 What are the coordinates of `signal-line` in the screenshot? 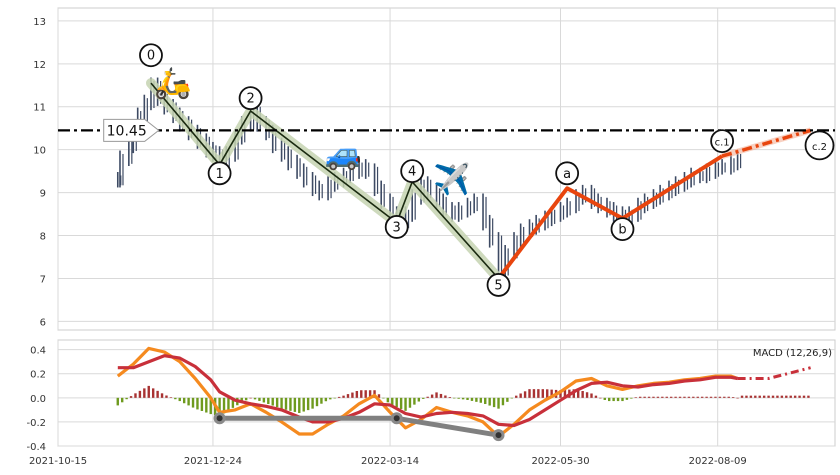 It's located at (427, 391).